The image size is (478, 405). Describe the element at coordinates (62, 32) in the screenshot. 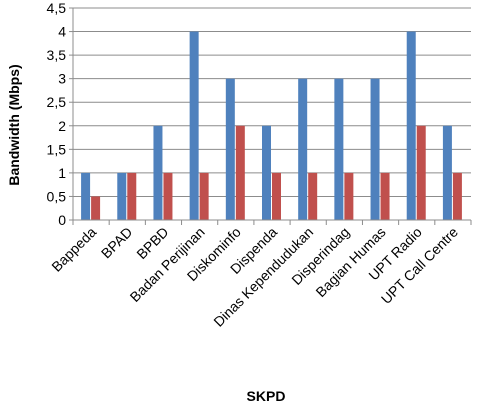

I see `y-tick-label: 4` at that location.